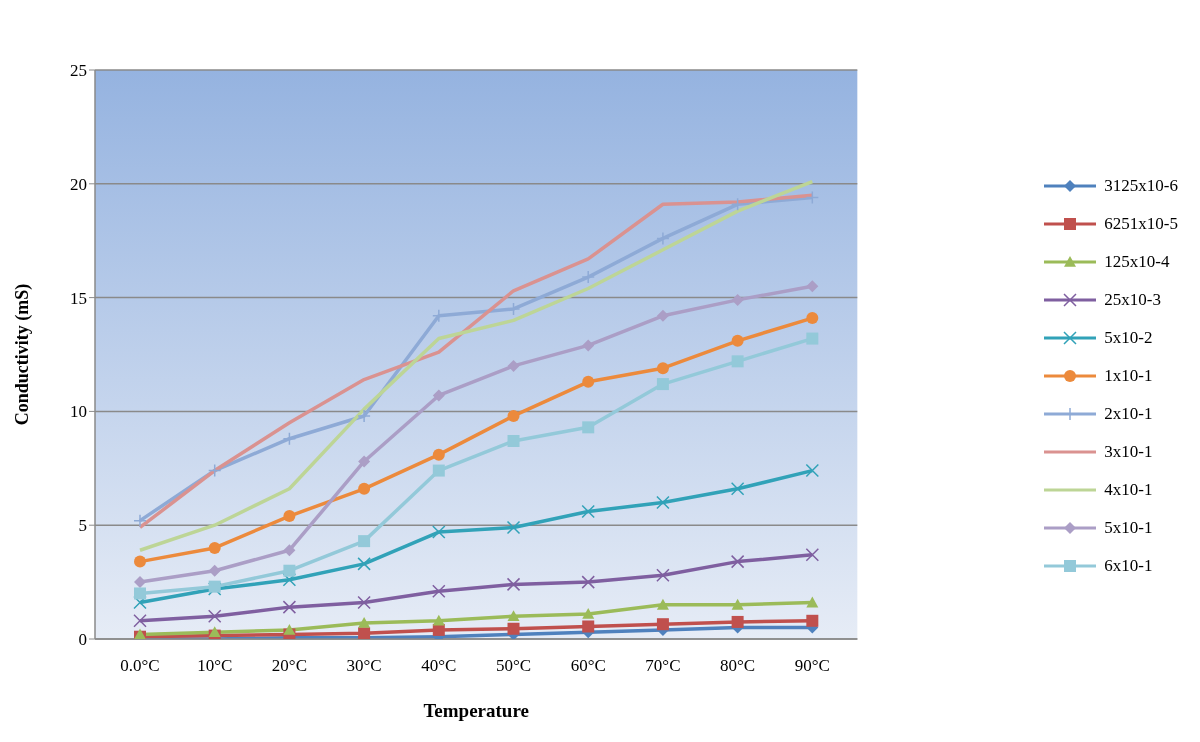 The image size is (1200, 742). I want to click on legend-label: 1x10-1, so click(1128, 375).